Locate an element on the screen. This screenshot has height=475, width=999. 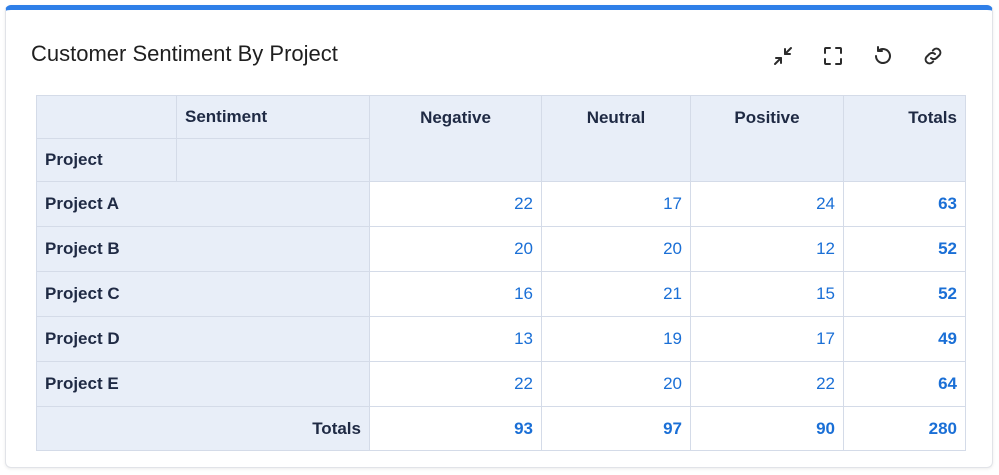
widget-title: Customer Sentiment By Project is located at coordinates (184, 53).